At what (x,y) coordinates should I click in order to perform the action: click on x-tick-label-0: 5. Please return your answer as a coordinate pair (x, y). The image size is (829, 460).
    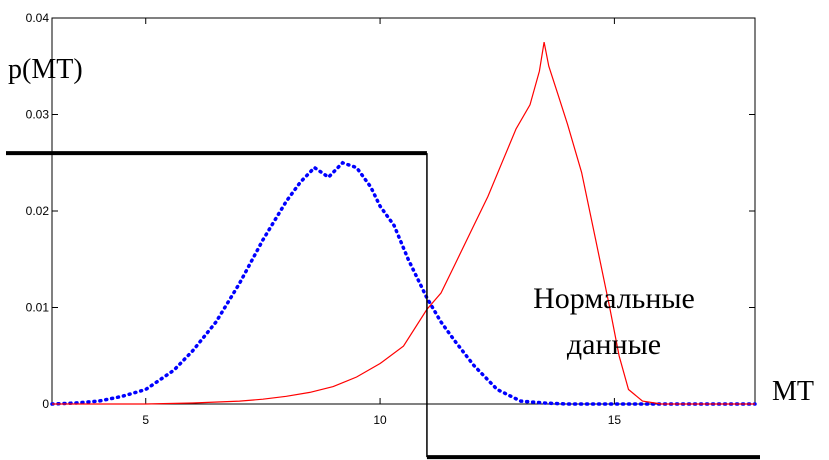
    Looking at the image, I should click on (145, 420).